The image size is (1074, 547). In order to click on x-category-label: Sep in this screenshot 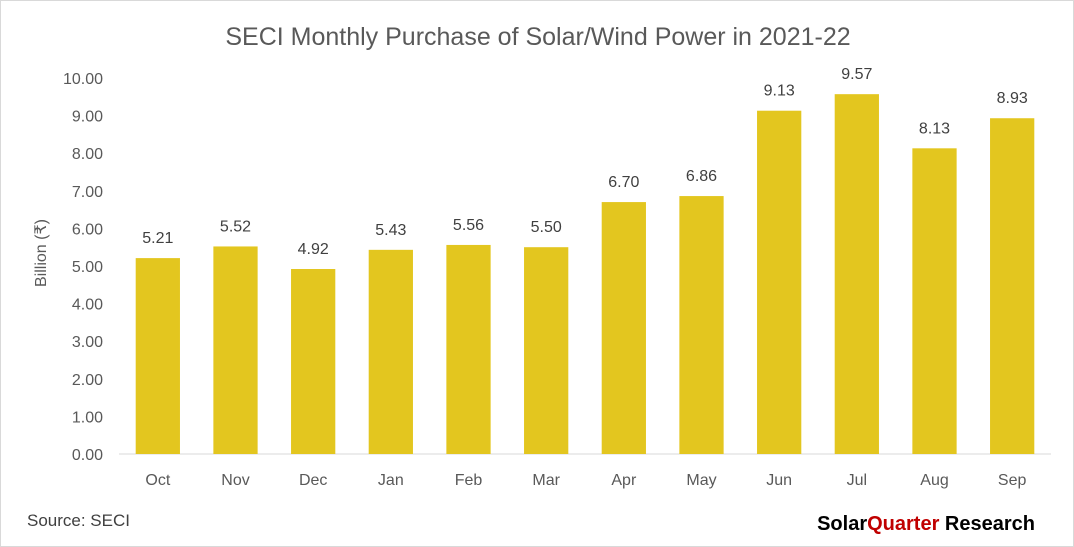, I will do `click(1012, 480)`.